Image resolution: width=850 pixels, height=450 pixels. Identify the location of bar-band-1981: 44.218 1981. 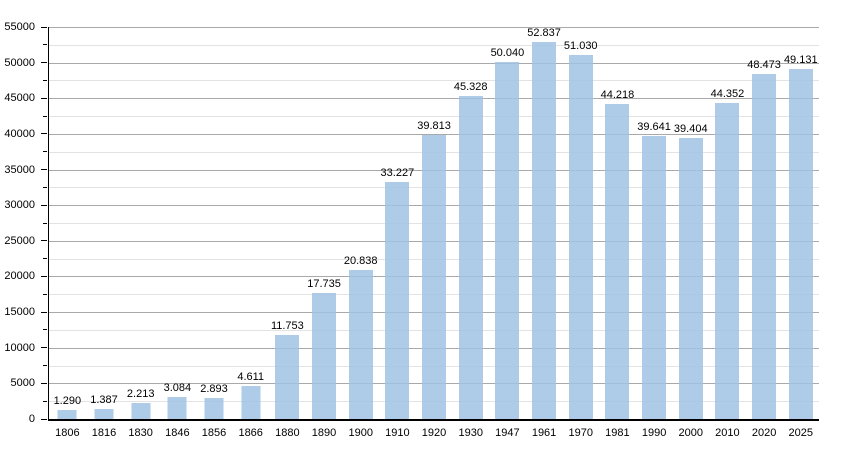
(617, 233).